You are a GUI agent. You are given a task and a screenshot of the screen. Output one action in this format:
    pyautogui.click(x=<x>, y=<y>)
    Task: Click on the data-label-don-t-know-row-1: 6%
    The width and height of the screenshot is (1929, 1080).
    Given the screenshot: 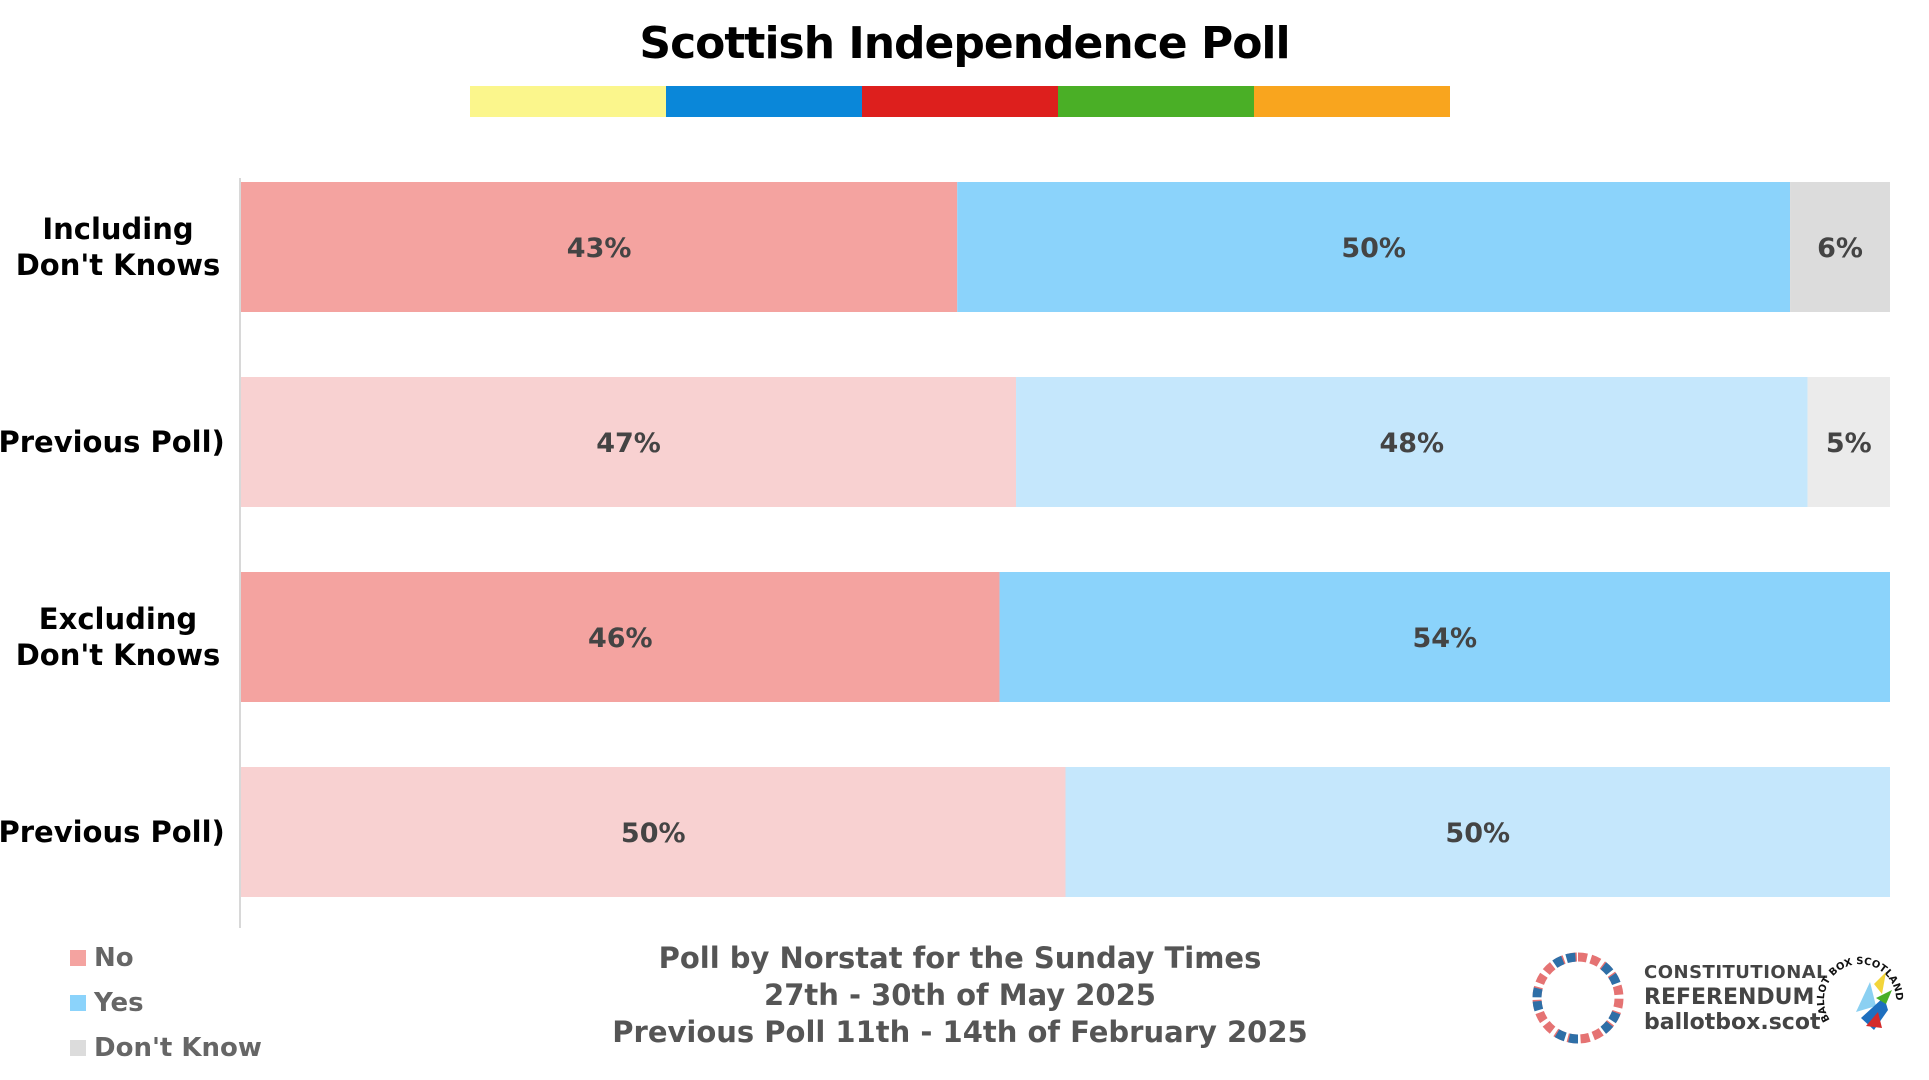 What is the action you would take?
    pyautogui.click(x=1840, y=248)
    